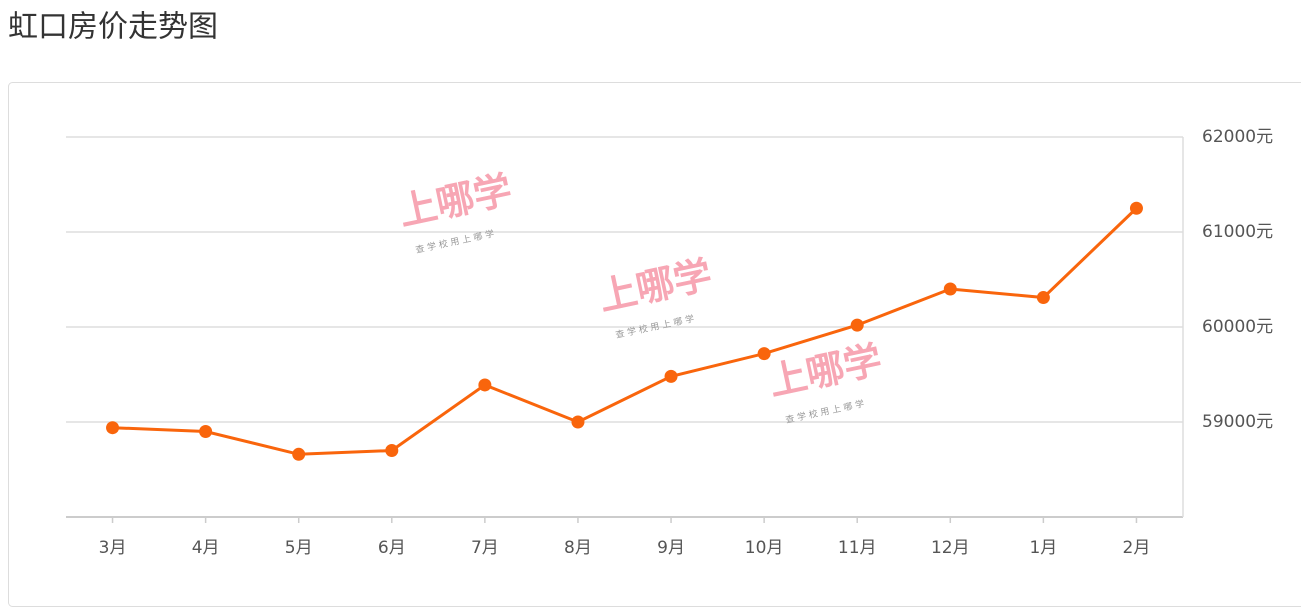  I want to click on x-tick-label: 2月, so click(1137, 548).